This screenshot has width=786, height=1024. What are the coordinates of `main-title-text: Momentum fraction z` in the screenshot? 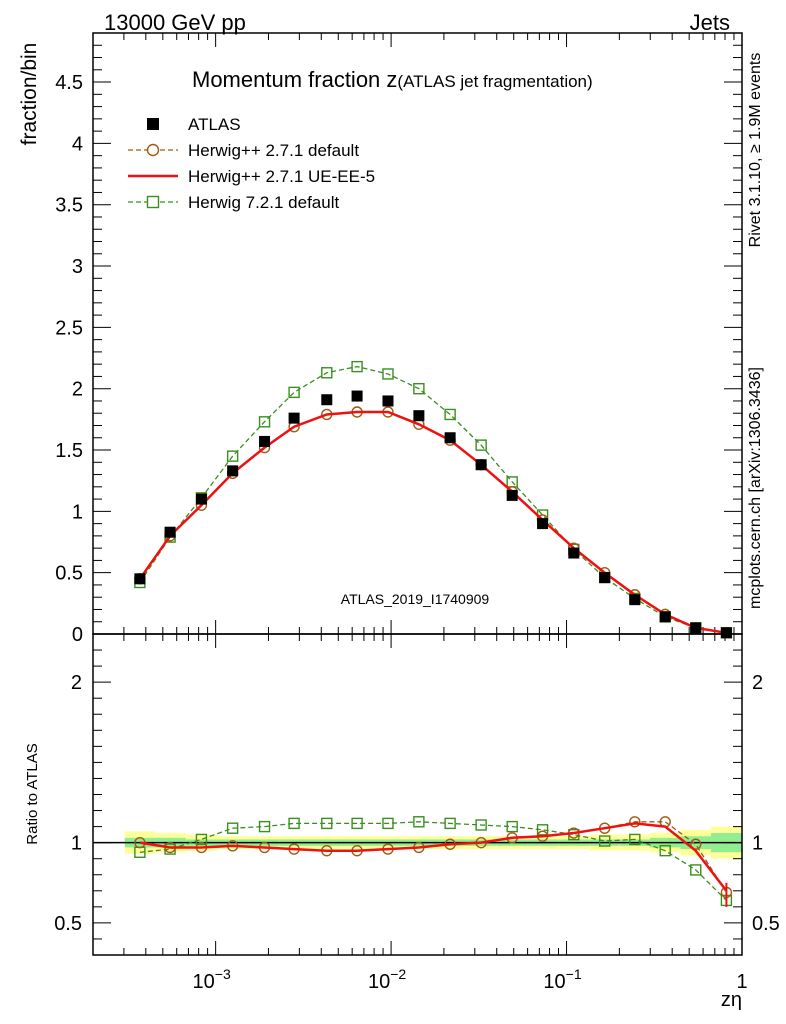 It's located at (294, 79).